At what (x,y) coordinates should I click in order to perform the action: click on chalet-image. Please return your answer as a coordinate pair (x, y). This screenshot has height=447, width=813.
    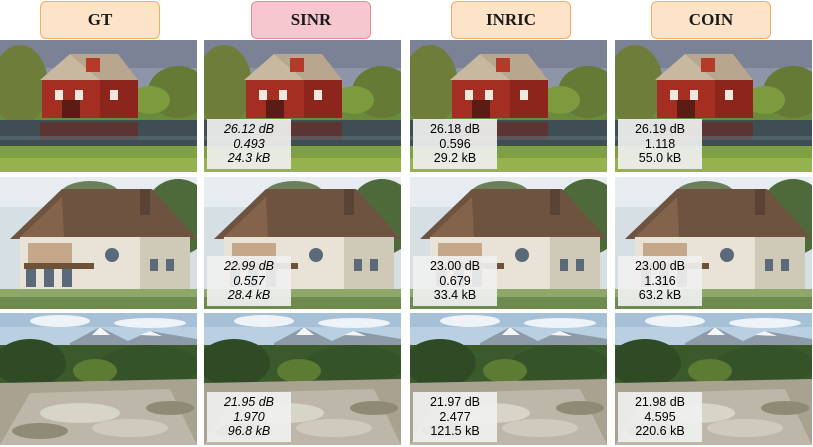
    Looking at the image, I should click on (98, 243).